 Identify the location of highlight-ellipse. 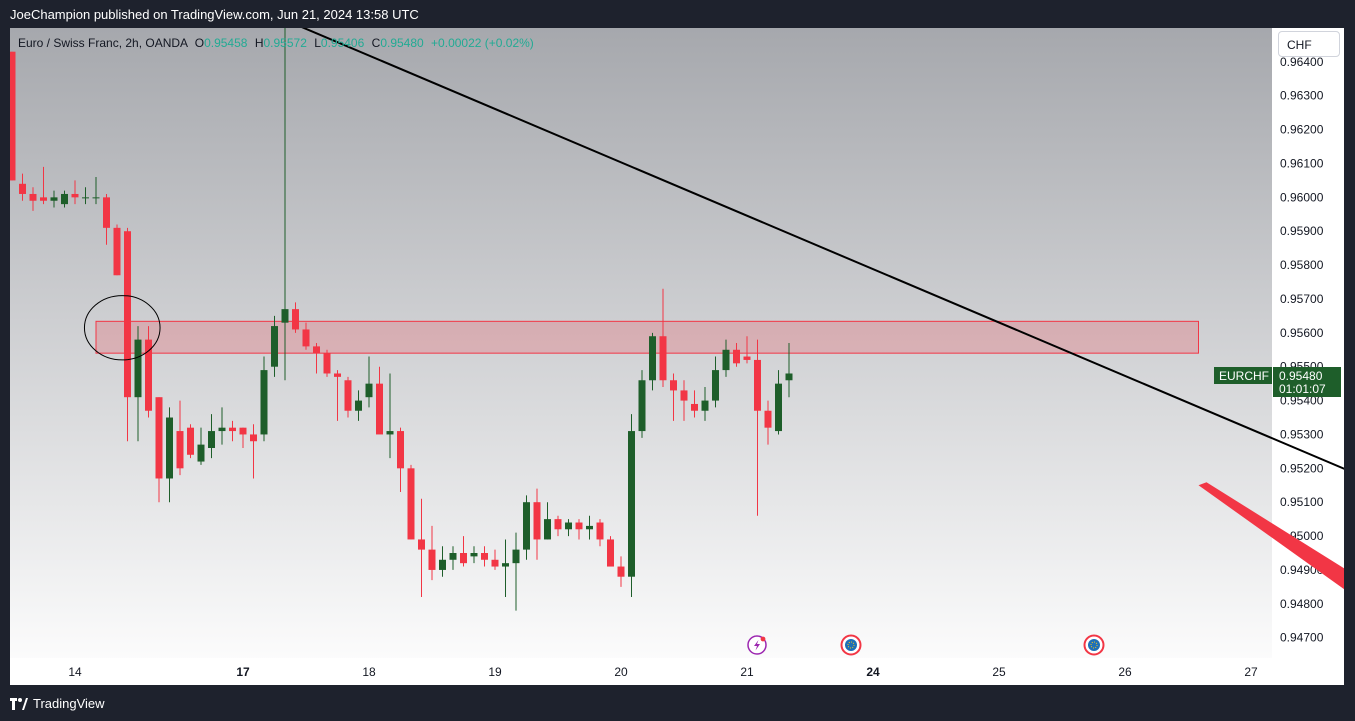
(122, 328).